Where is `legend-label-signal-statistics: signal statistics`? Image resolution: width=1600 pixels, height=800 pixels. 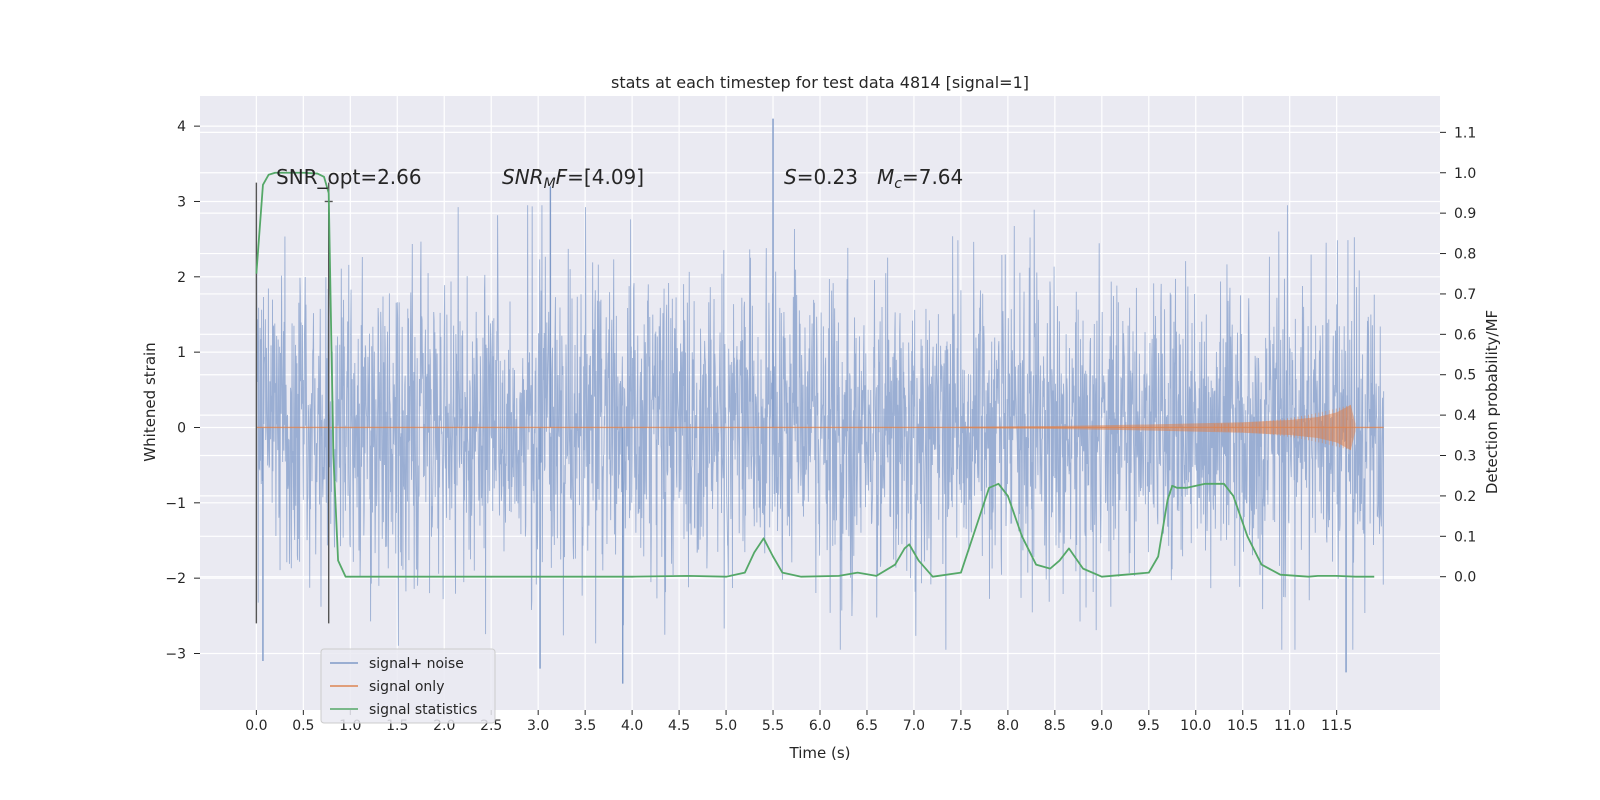
legend-label-signal-statistics: signal statistics is located at coordinates (423, 710).